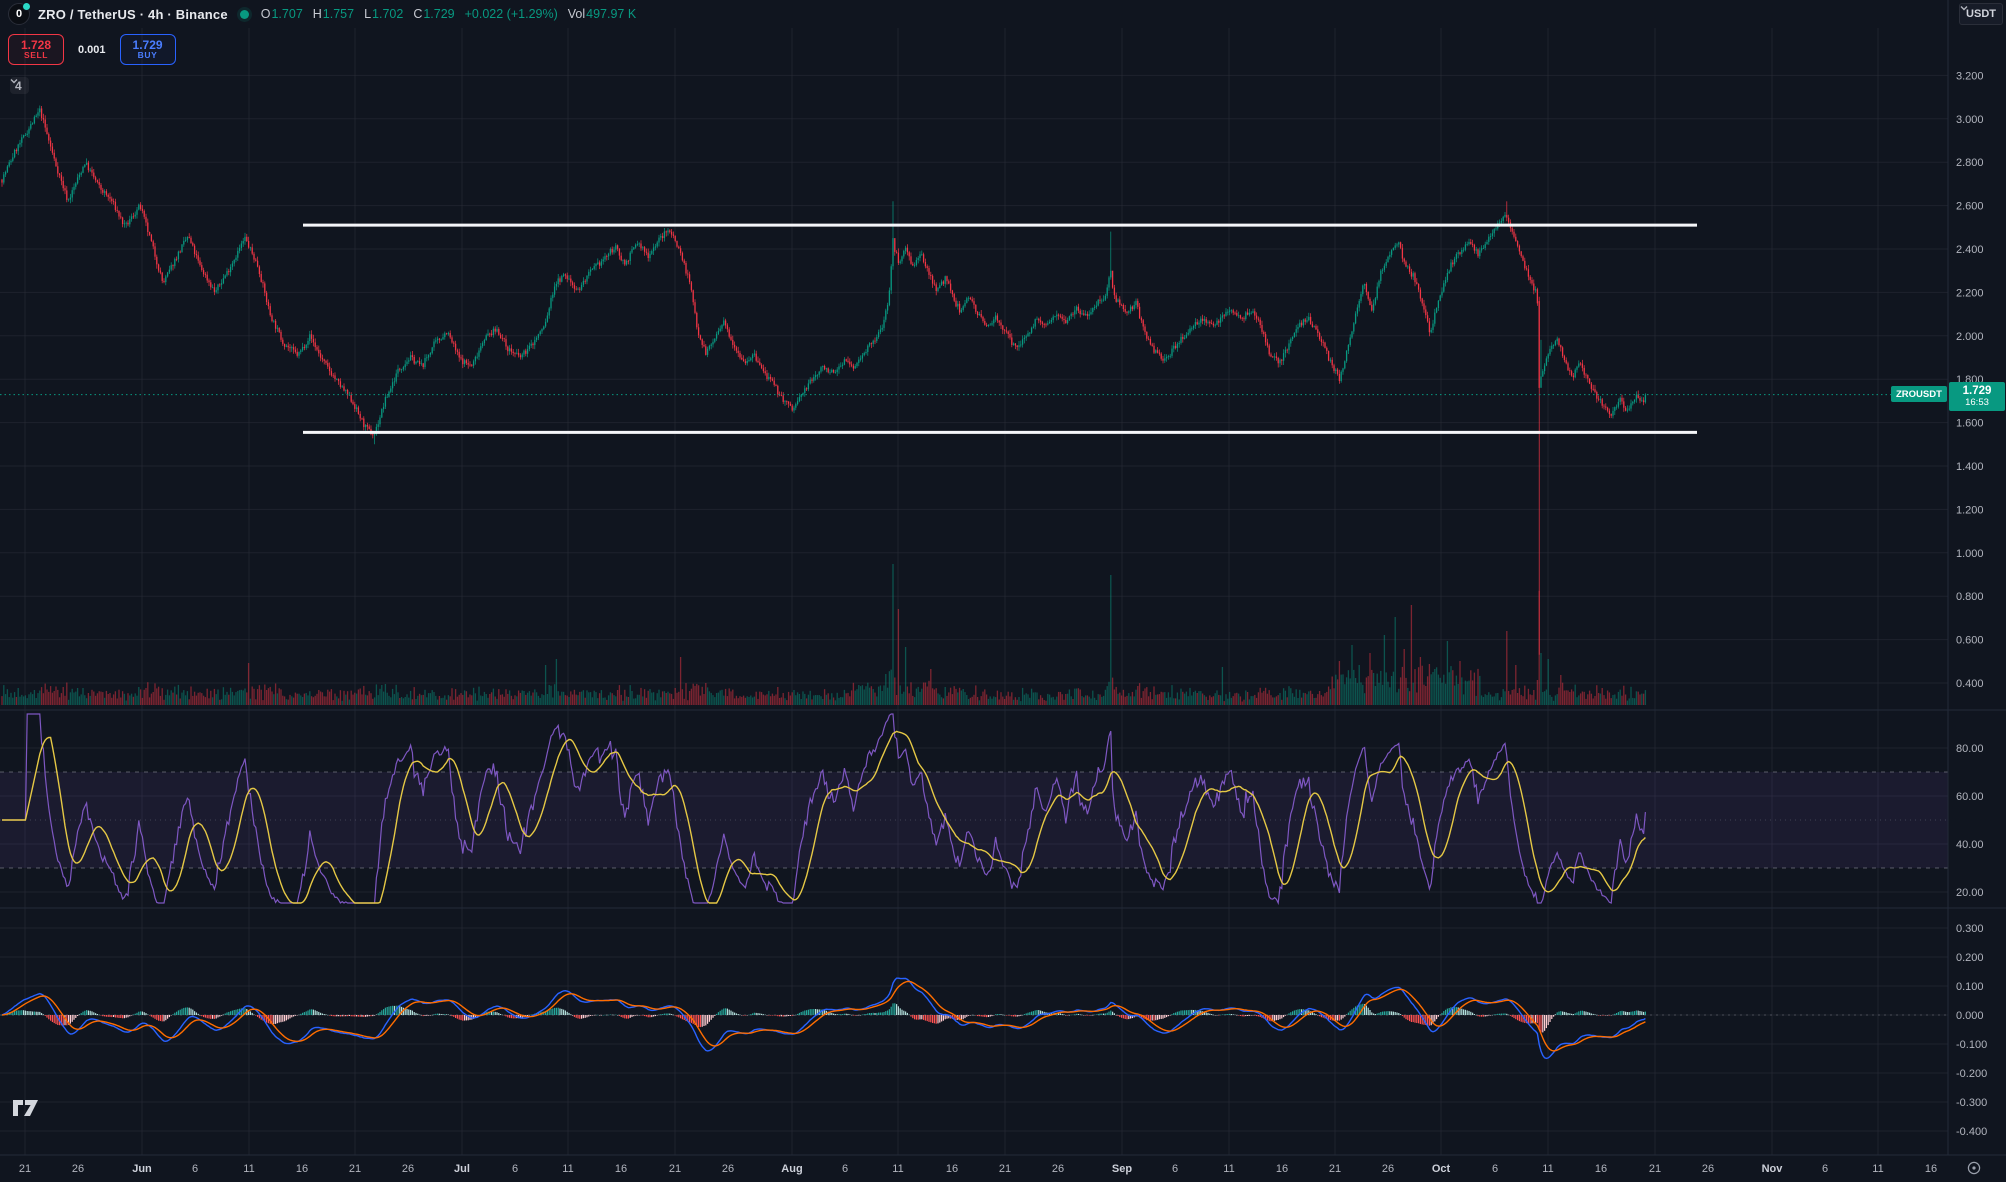  What do you see at coordinates (1970, 207) in the screenshot?
I see `svg-text: 2.600` at bounding box center [1970, 207].